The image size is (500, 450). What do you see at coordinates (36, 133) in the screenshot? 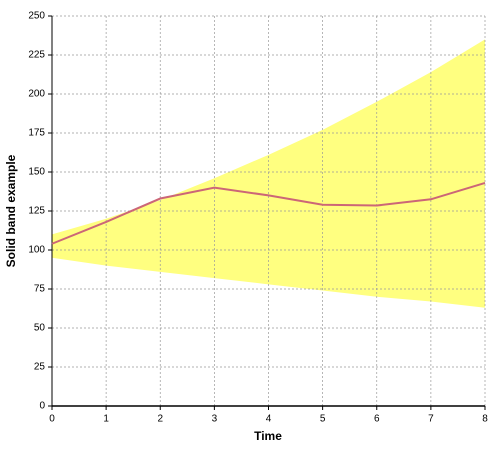
I see `y-tick-label: 175` at bounding box center [36, 133].